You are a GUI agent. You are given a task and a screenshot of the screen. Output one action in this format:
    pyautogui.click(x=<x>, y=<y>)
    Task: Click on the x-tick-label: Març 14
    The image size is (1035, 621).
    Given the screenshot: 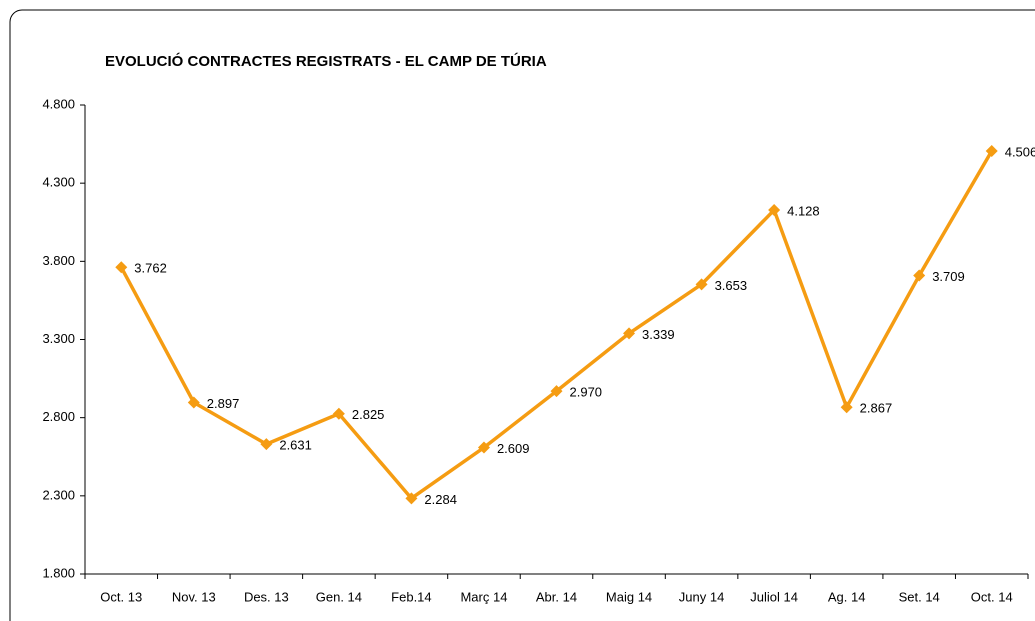 What is the action you would take?
    pyautogui.click(x=483, y=596)
    